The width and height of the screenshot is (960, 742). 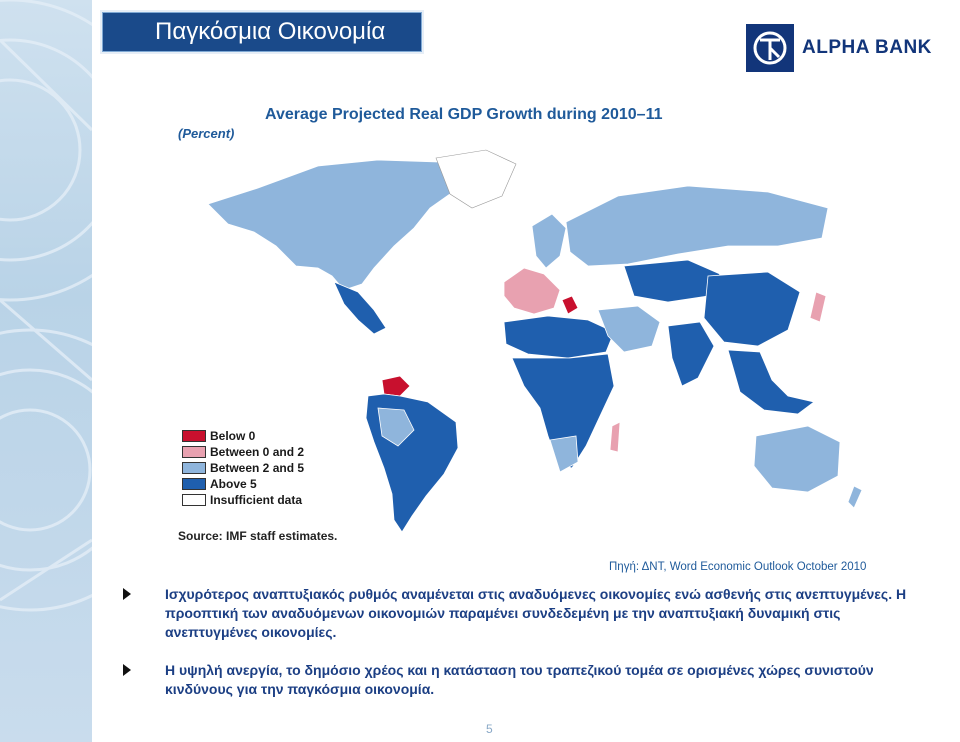 What do you see at coordinates (396, 427) in the screenshot?
I see `south-america-mid-region` at bounding box center [396, 427].